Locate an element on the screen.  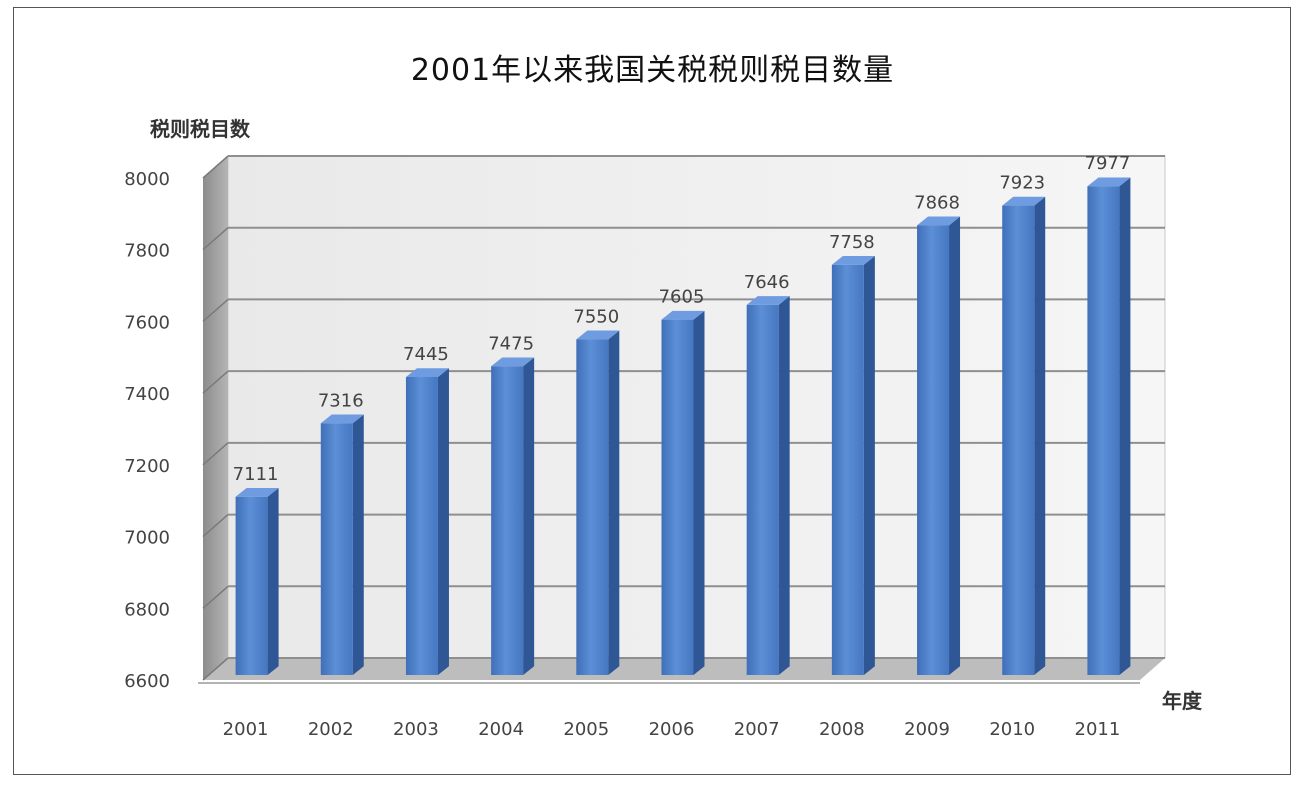
y-tick-label: 7000 is located at coordinates (147, 538).